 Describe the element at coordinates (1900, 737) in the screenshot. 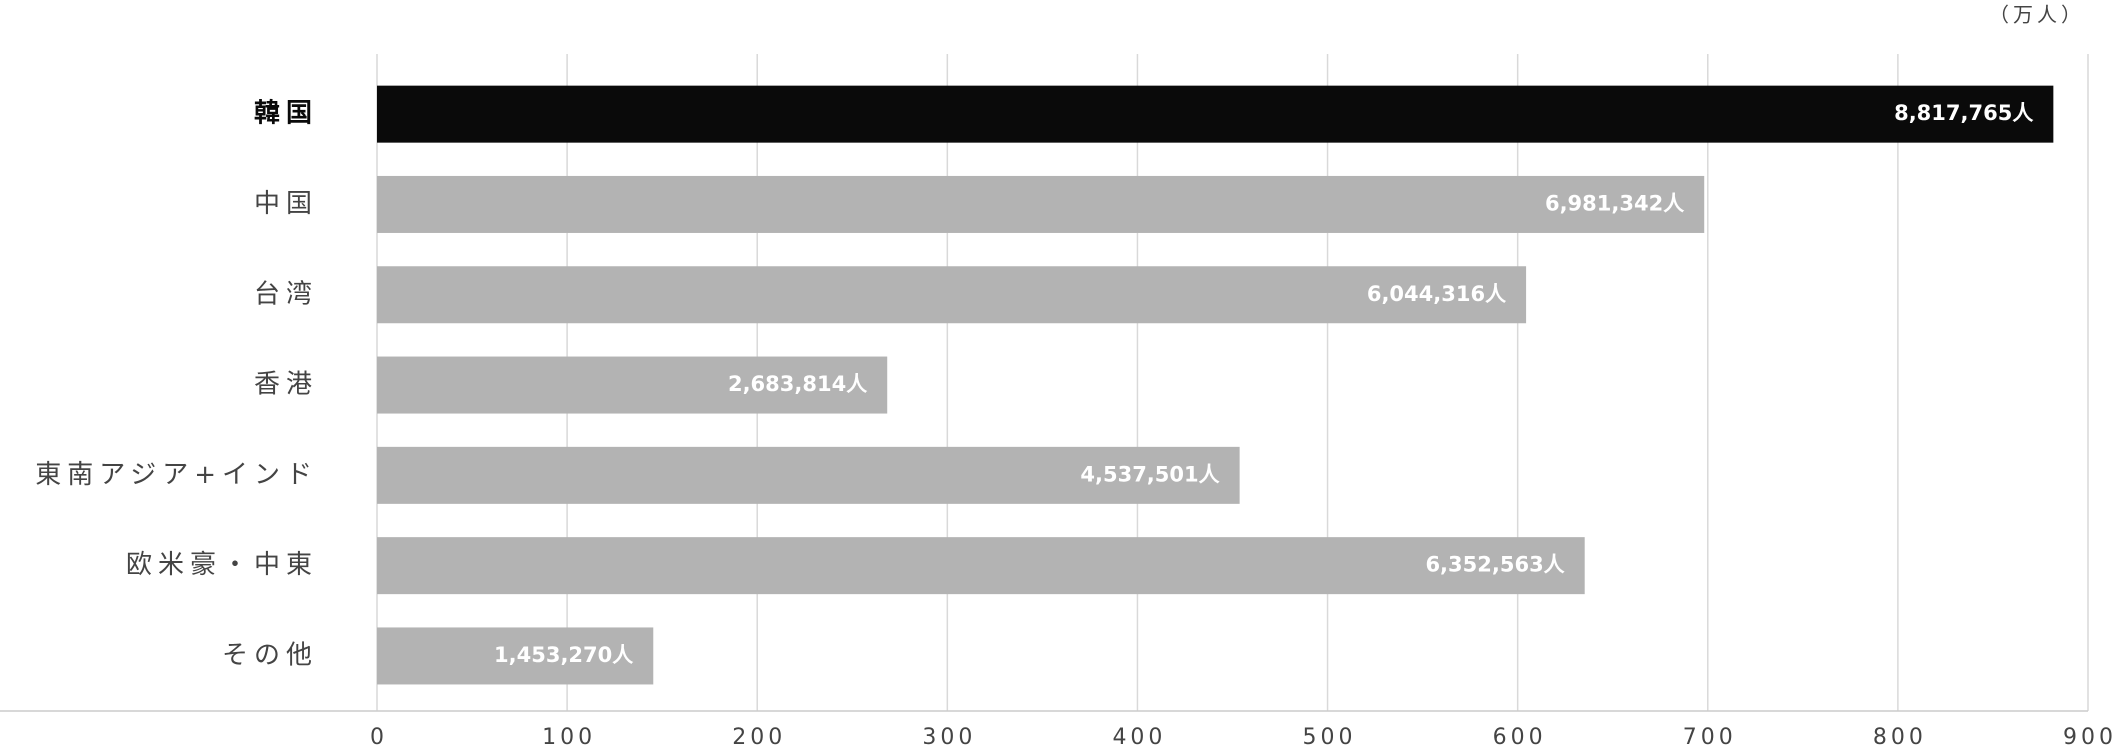

I see `x-tick-label: 800` at that location.